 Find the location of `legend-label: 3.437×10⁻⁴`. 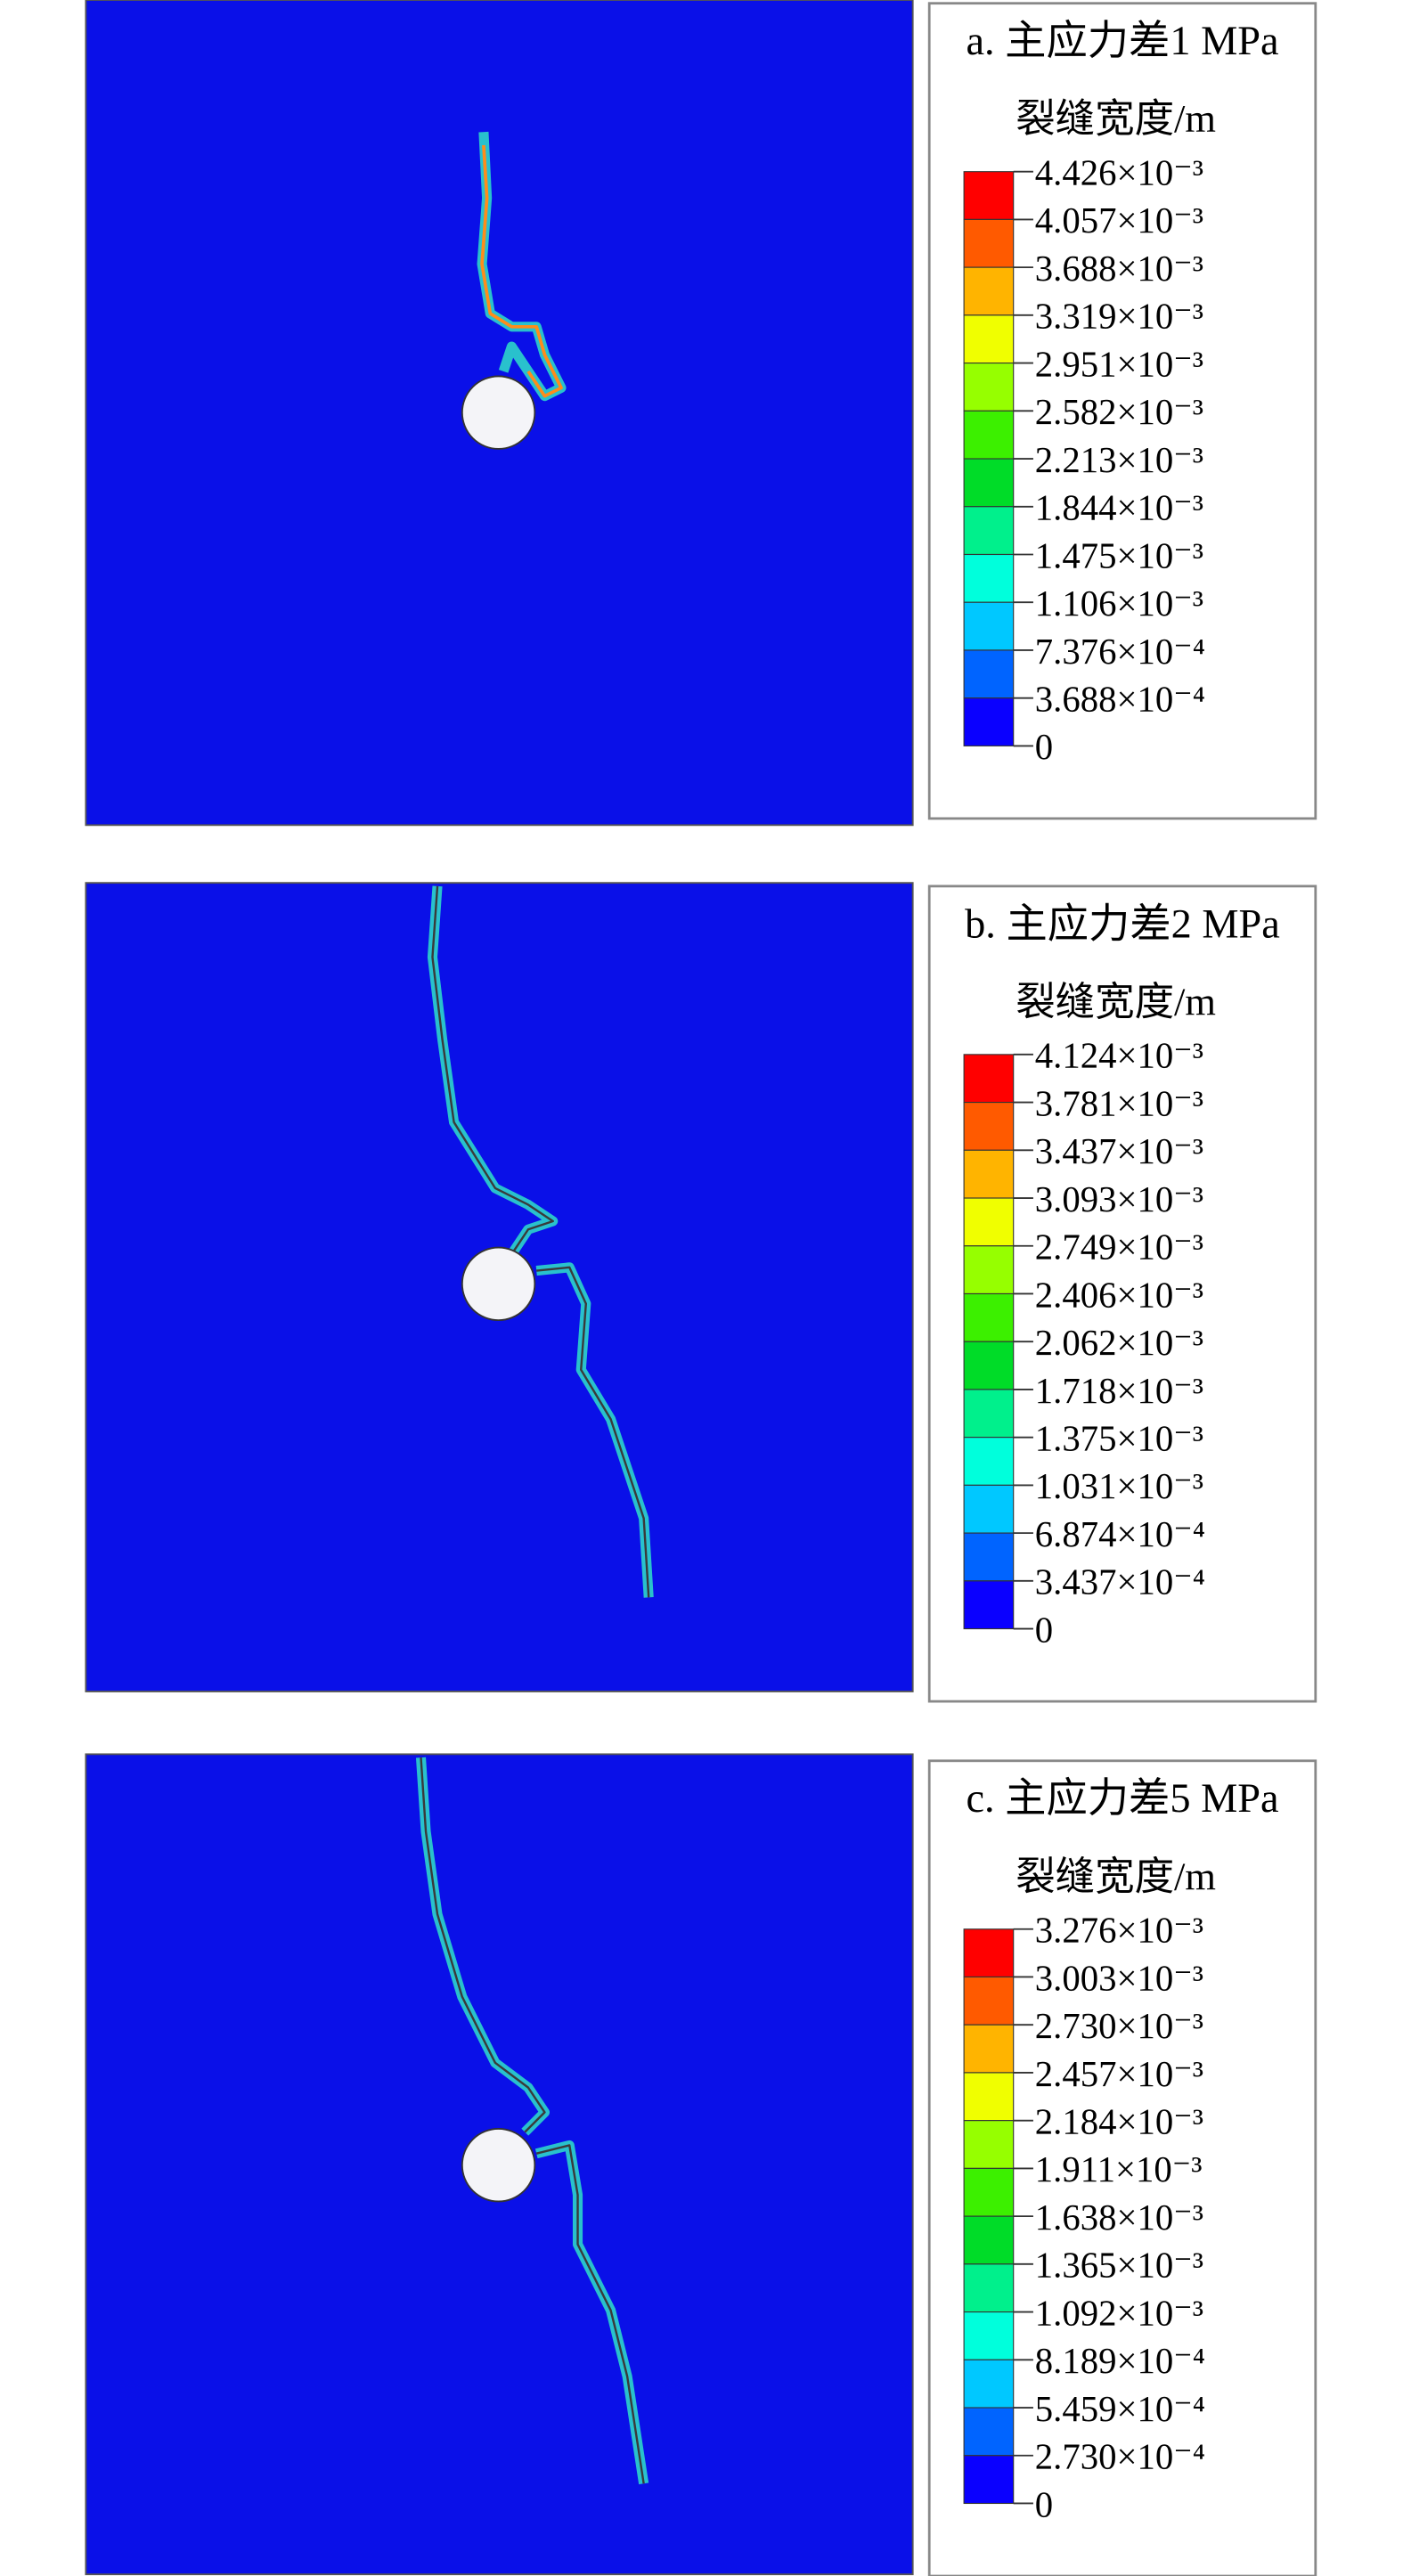

legend-label: 3.437×10⁻⁴ is located at coordinates (1120, 1582).